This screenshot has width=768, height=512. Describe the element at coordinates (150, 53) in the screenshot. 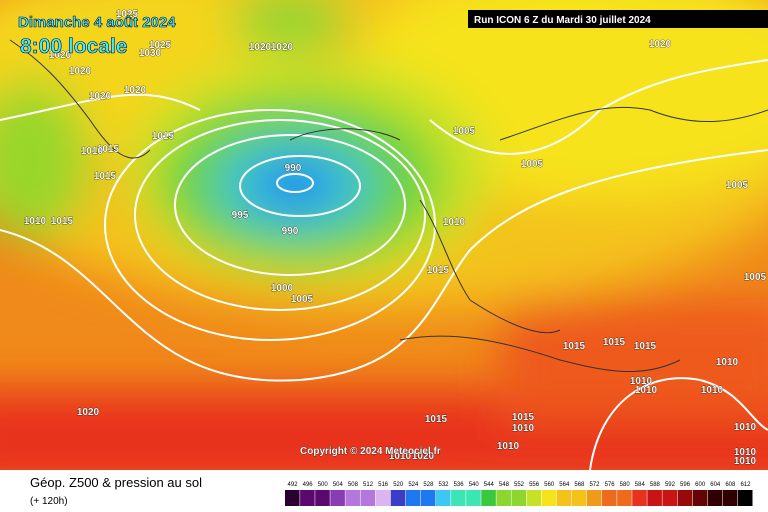

I see `isobar-label: 1030` at that location.